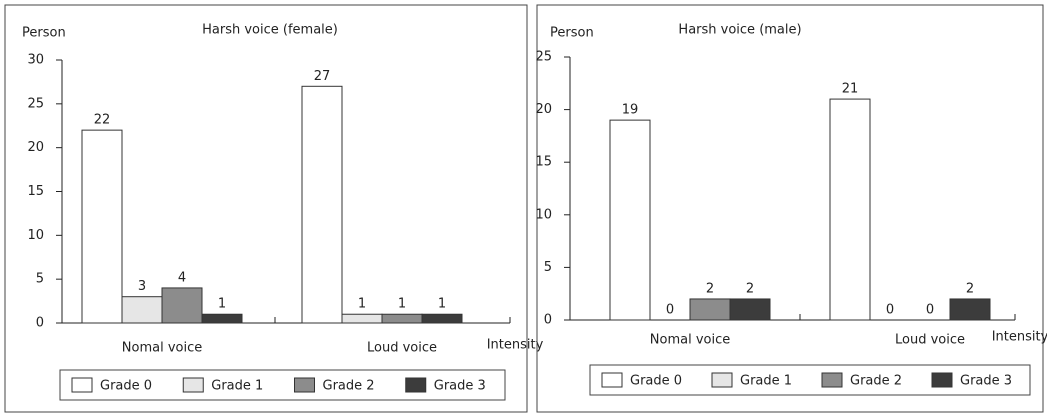  What do you see at coordinates (322, 76) in the screenshot?
I see `data-label: 27` at bounding box center [322, 76].